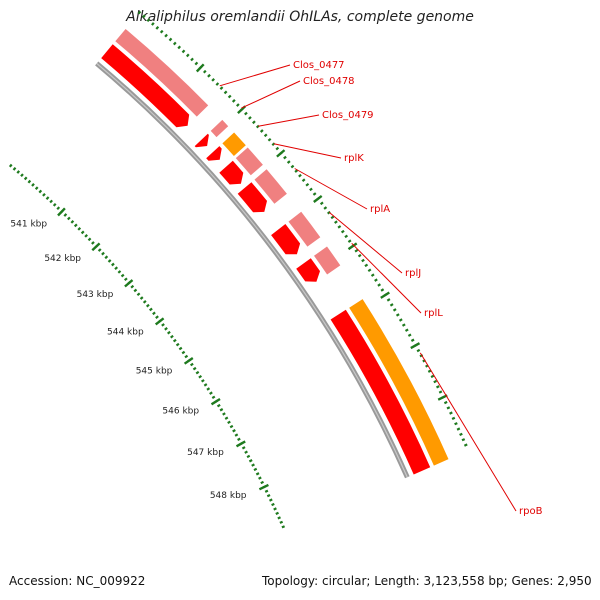  What do you see at coordinates (318, 198) in the screenshot?
I see `outer-major-tick` at bounding box center [318, 198].